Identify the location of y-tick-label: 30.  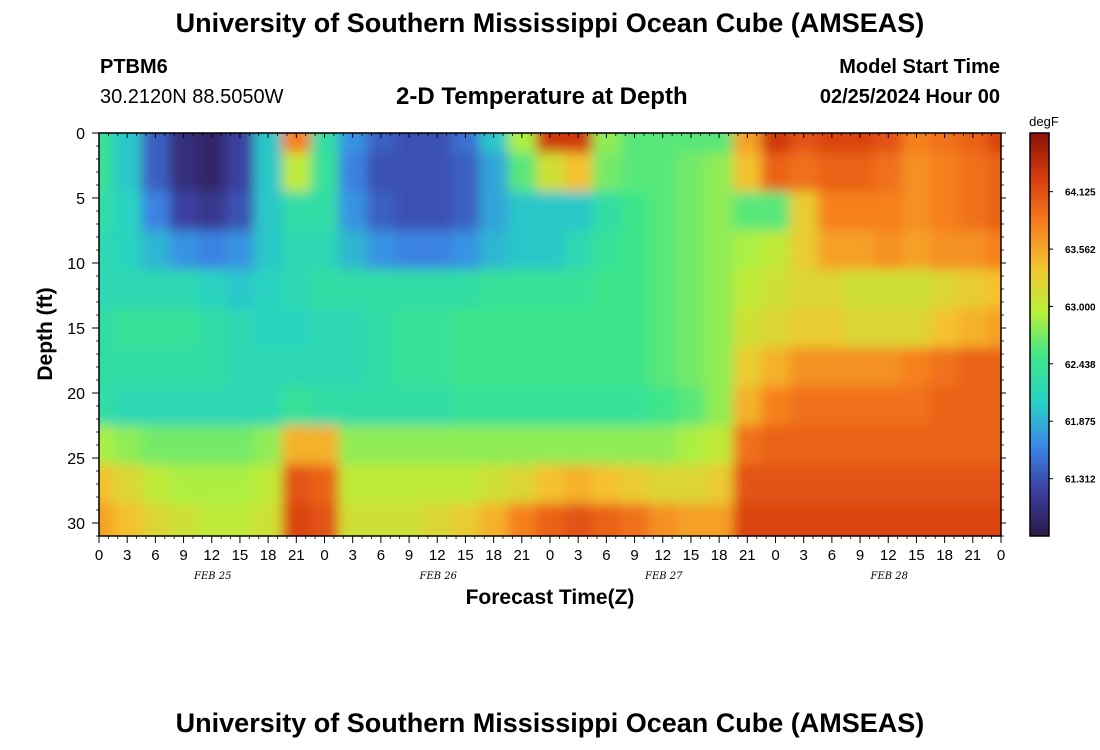
(76, 524).